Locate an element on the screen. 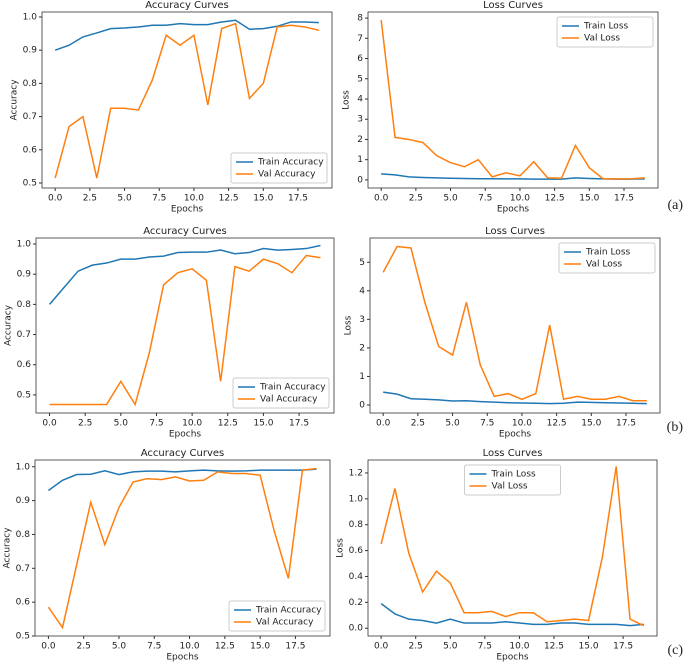 The image size is (685, 662). y-tick-label: 6 is located at coordinates (360, 59).